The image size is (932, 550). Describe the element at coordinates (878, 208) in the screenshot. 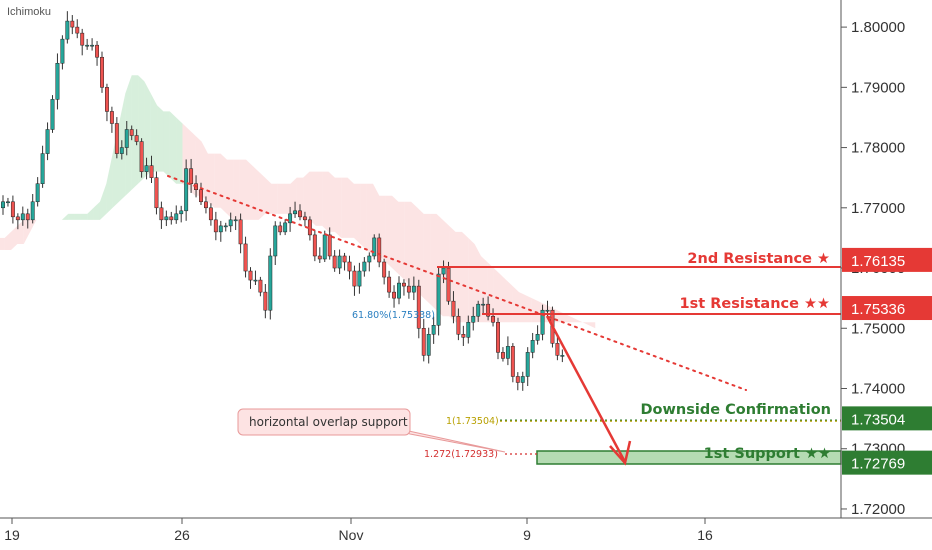

I see `price-tick-label: 1.77000` at that location.